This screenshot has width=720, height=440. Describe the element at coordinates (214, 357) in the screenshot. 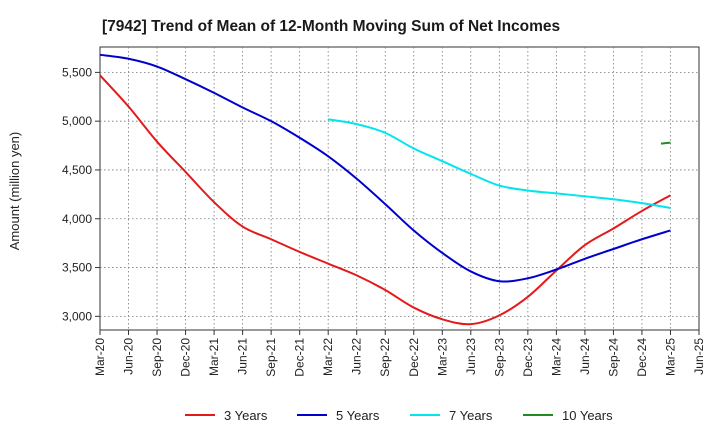

I see `x-tick-label: Mar-21` at that location.